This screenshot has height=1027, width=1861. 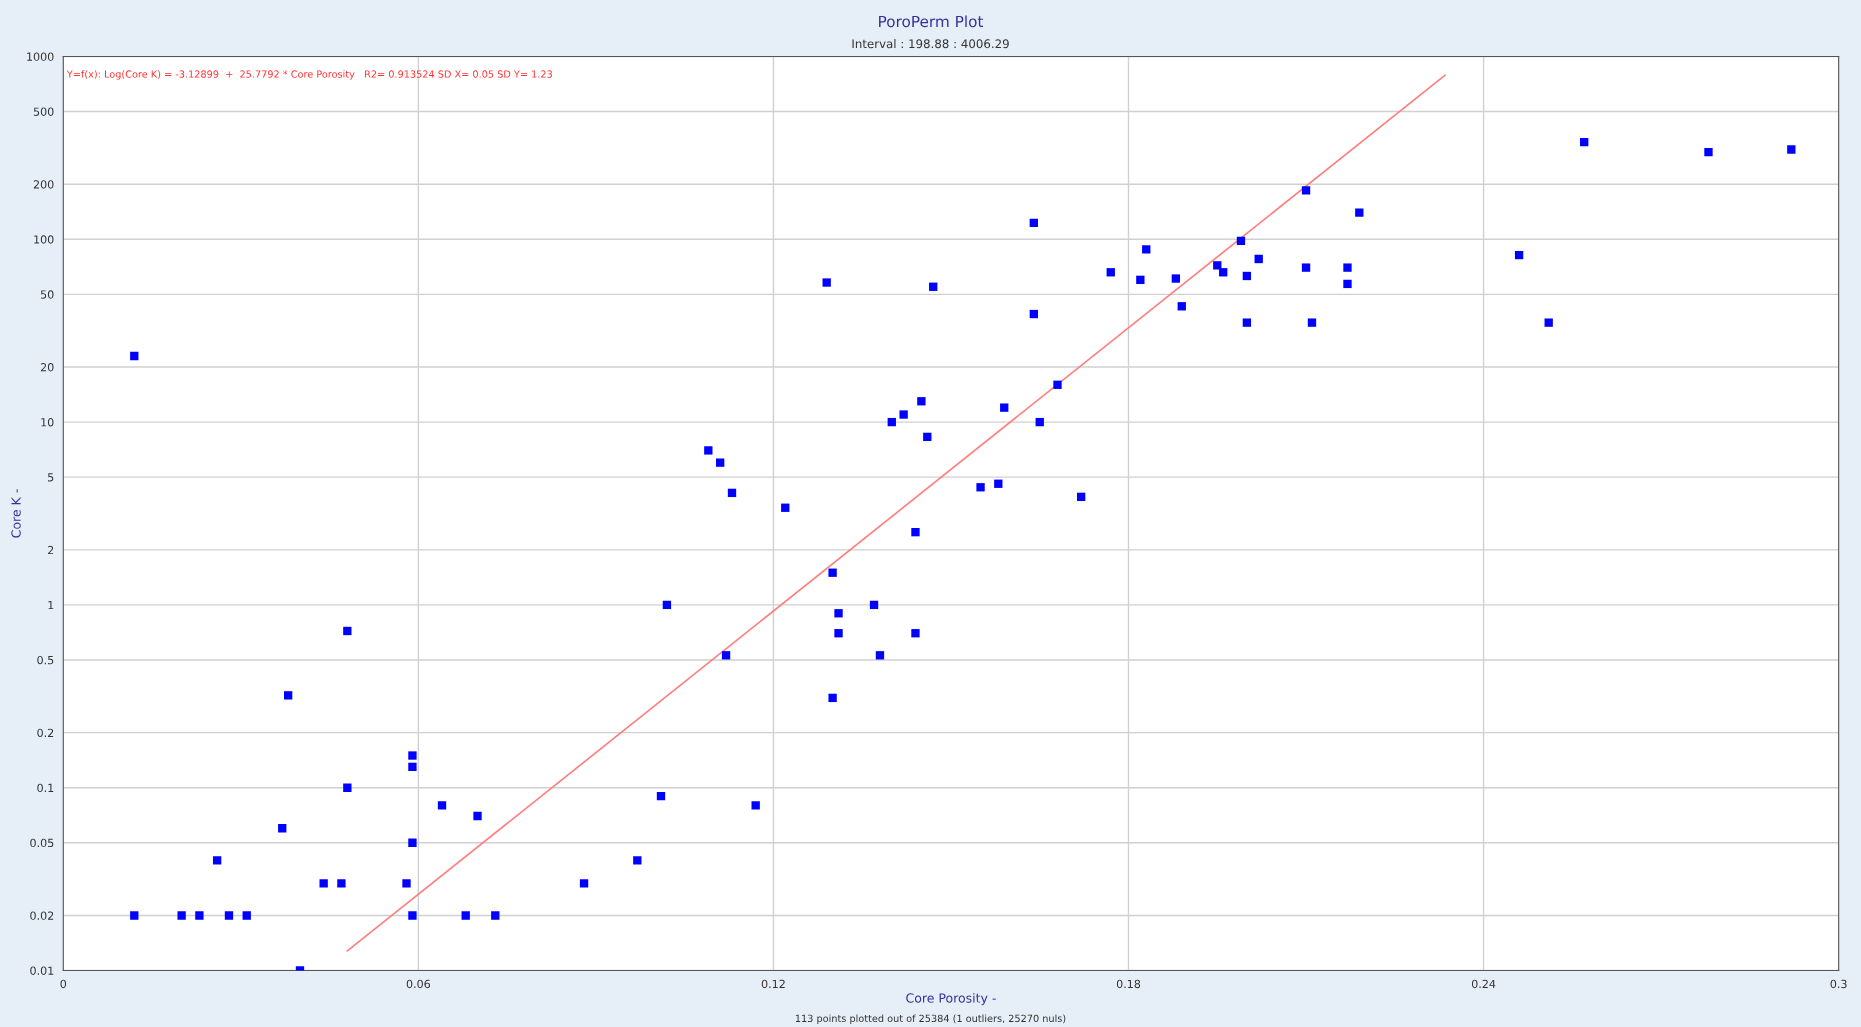 I want to click on x-axis-title: Core Porosity -, so click(x=951, y=999).